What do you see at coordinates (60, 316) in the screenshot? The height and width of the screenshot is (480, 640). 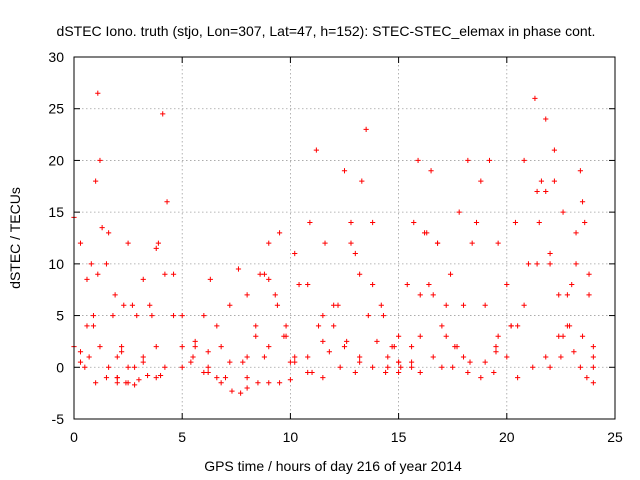 I see `y-tick-label: 5` at bounding box center [60, 316].